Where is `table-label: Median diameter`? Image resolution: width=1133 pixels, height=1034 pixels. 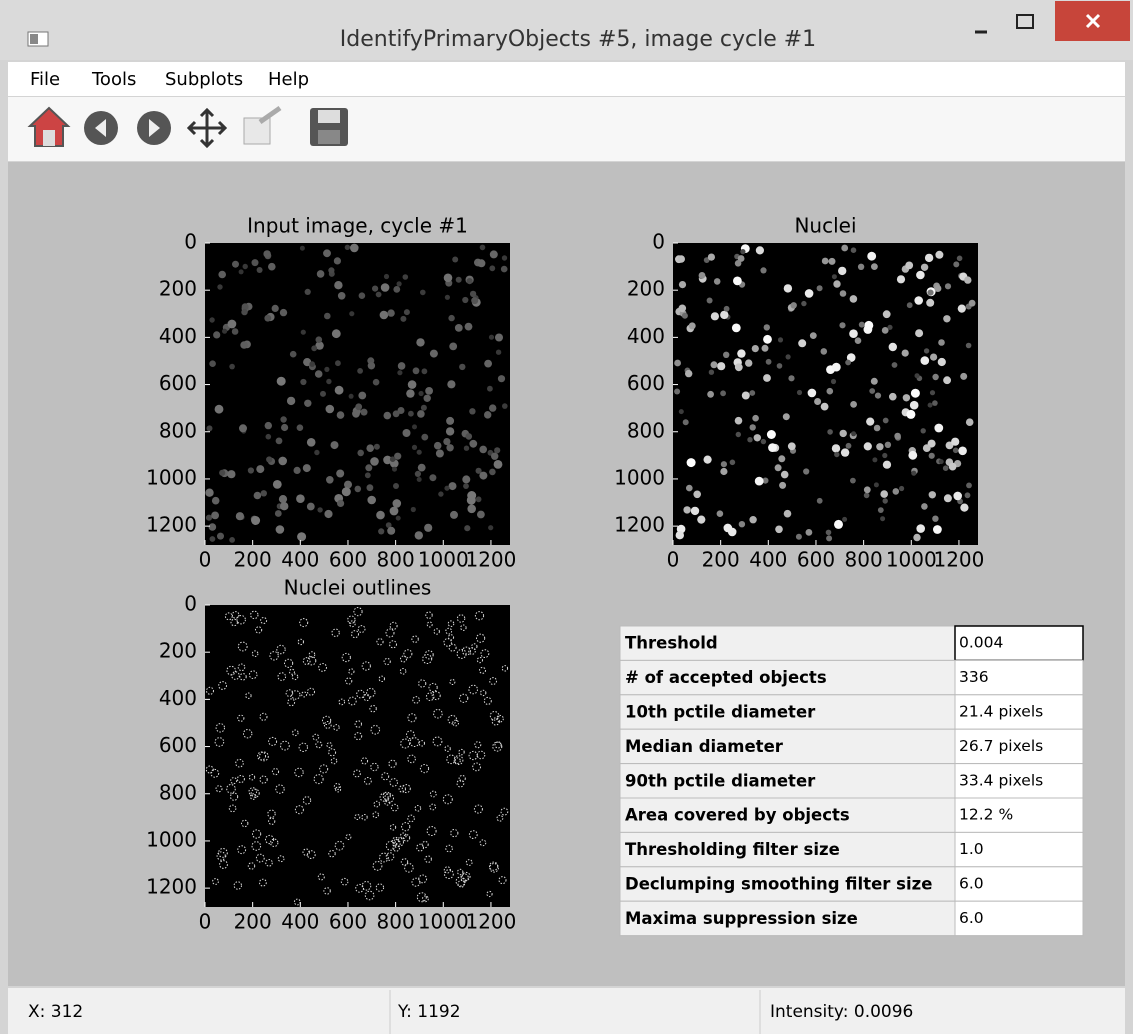
table-label: Median diameter is located at coordinates (704, 746).